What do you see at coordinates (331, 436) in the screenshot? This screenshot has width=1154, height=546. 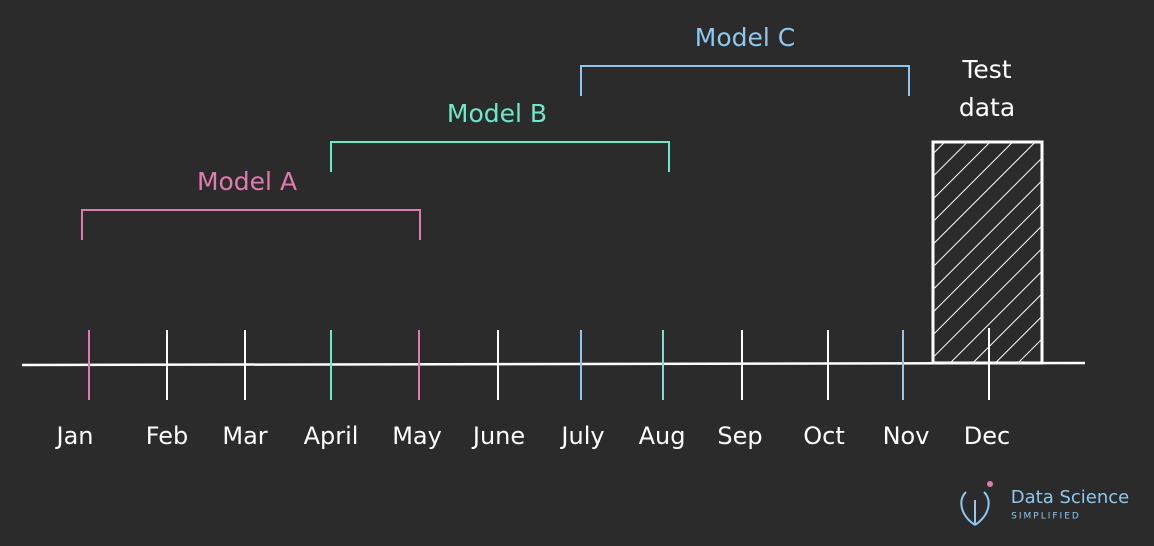 I see `month-label: April` at bounding box center [331, 436].